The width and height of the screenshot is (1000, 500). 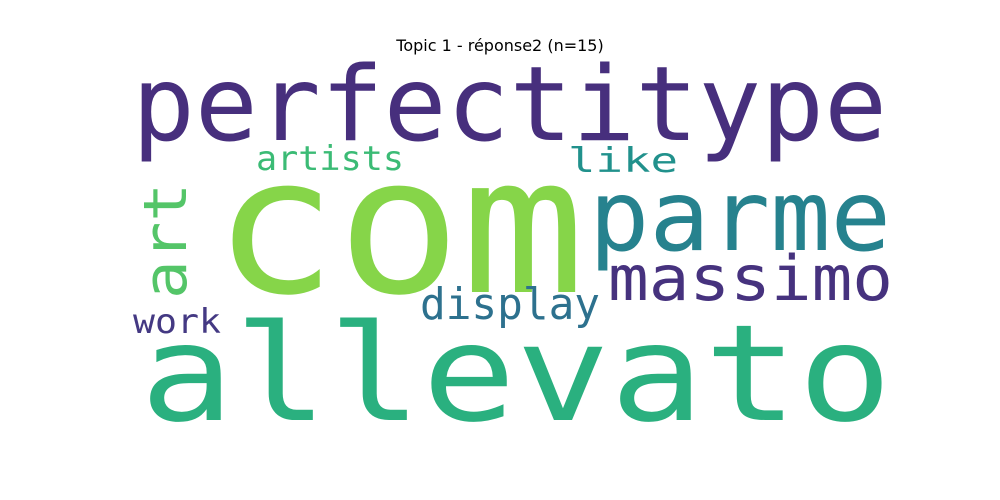 What do you see at coordinates (510, 304) in the screenshot?
I see `word-display: display` at bounding box center [510, 304].